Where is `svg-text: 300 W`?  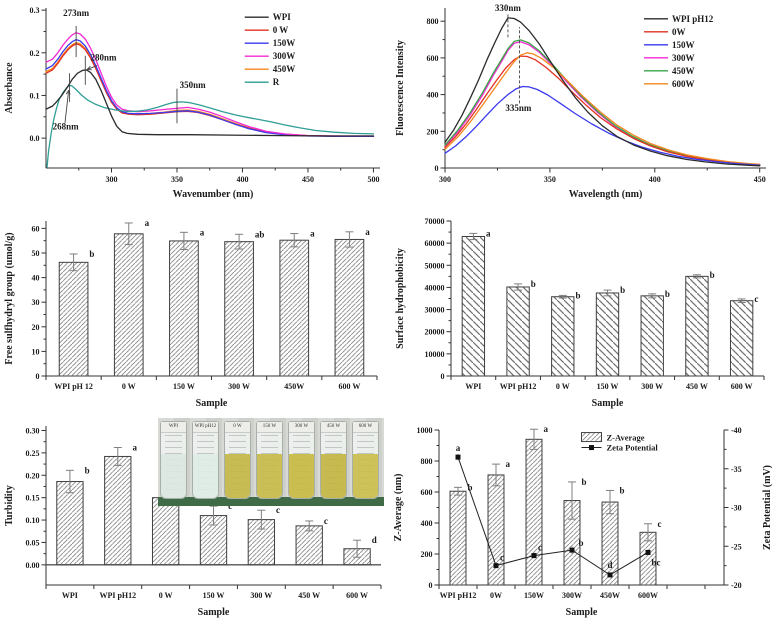 svg-text: 300 W is located at coordinates (652, 386).